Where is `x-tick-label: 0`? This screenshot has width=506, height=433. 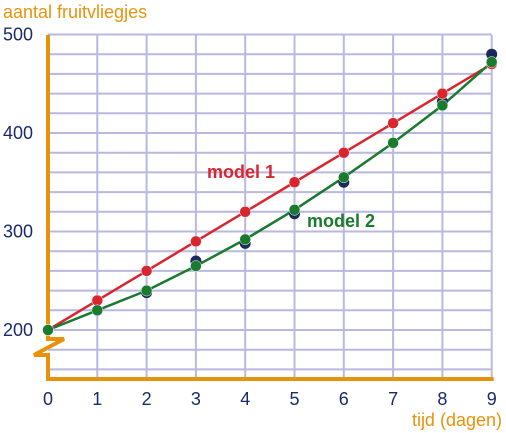 x-tick-label: 0 is located at coordinates (48, 399).